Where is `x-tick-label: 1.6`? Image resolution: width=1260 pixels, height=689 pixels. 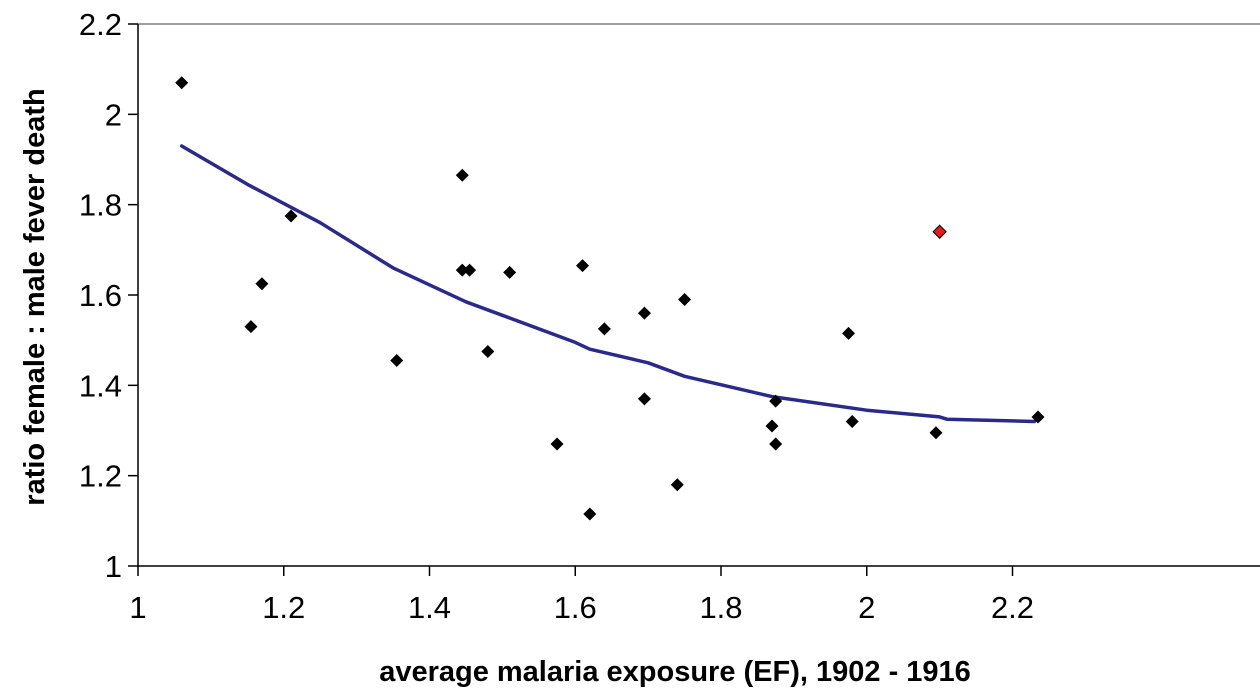
x-tick-label: 1.6 is located at coordinates (575, 607).